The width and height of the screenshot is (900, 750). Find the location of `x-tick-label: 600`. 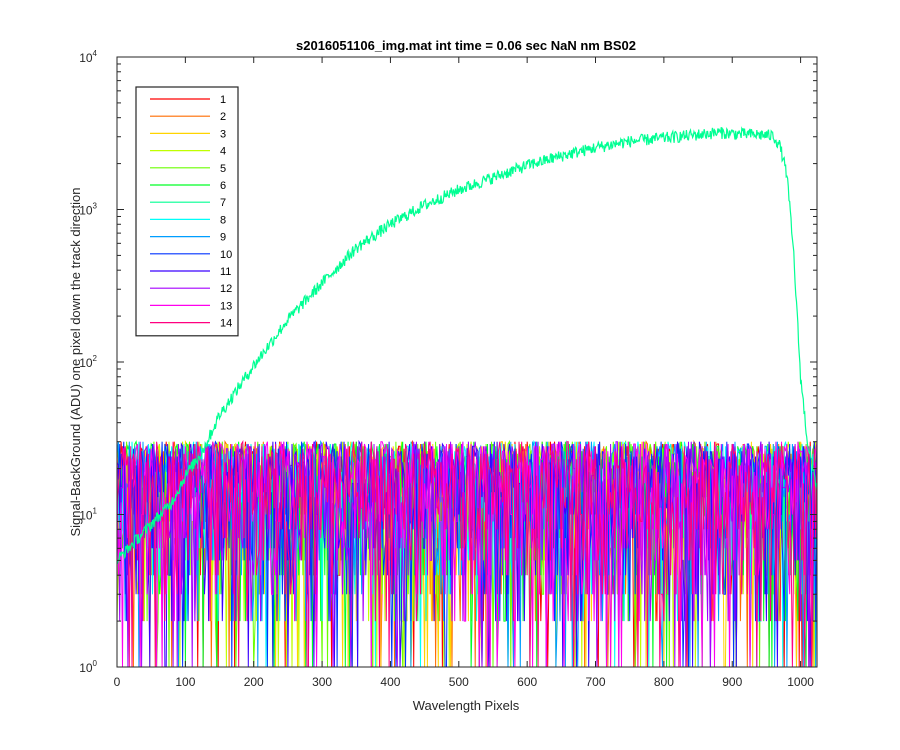

x-tick-label: 600 is located at coordinates (527, 682).